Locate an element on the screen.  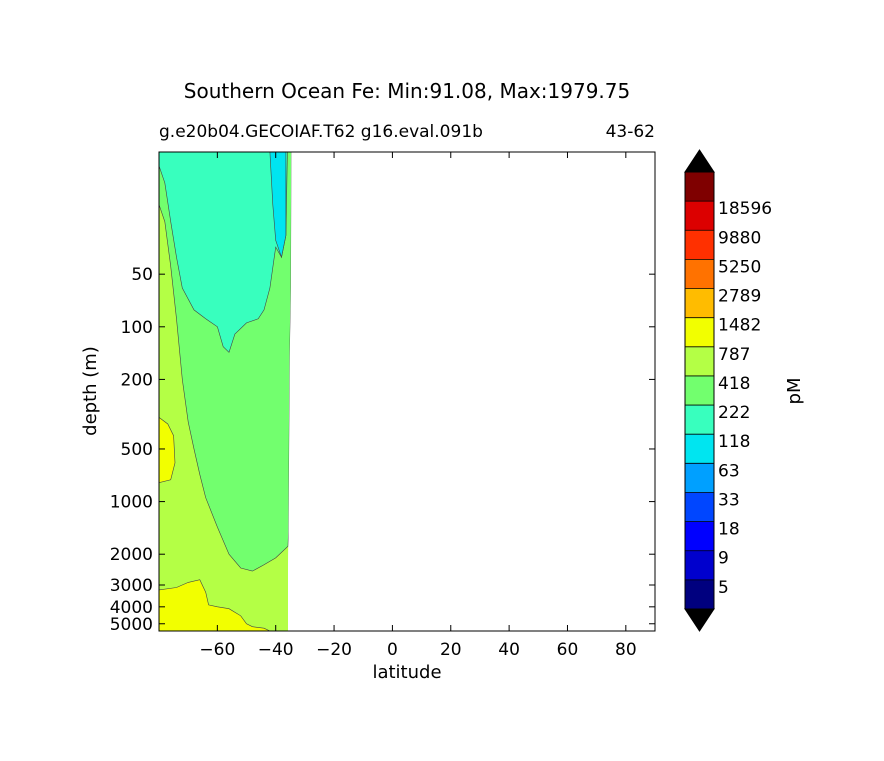
y-tick-label: 1000 is located at coordinates (131, 503).